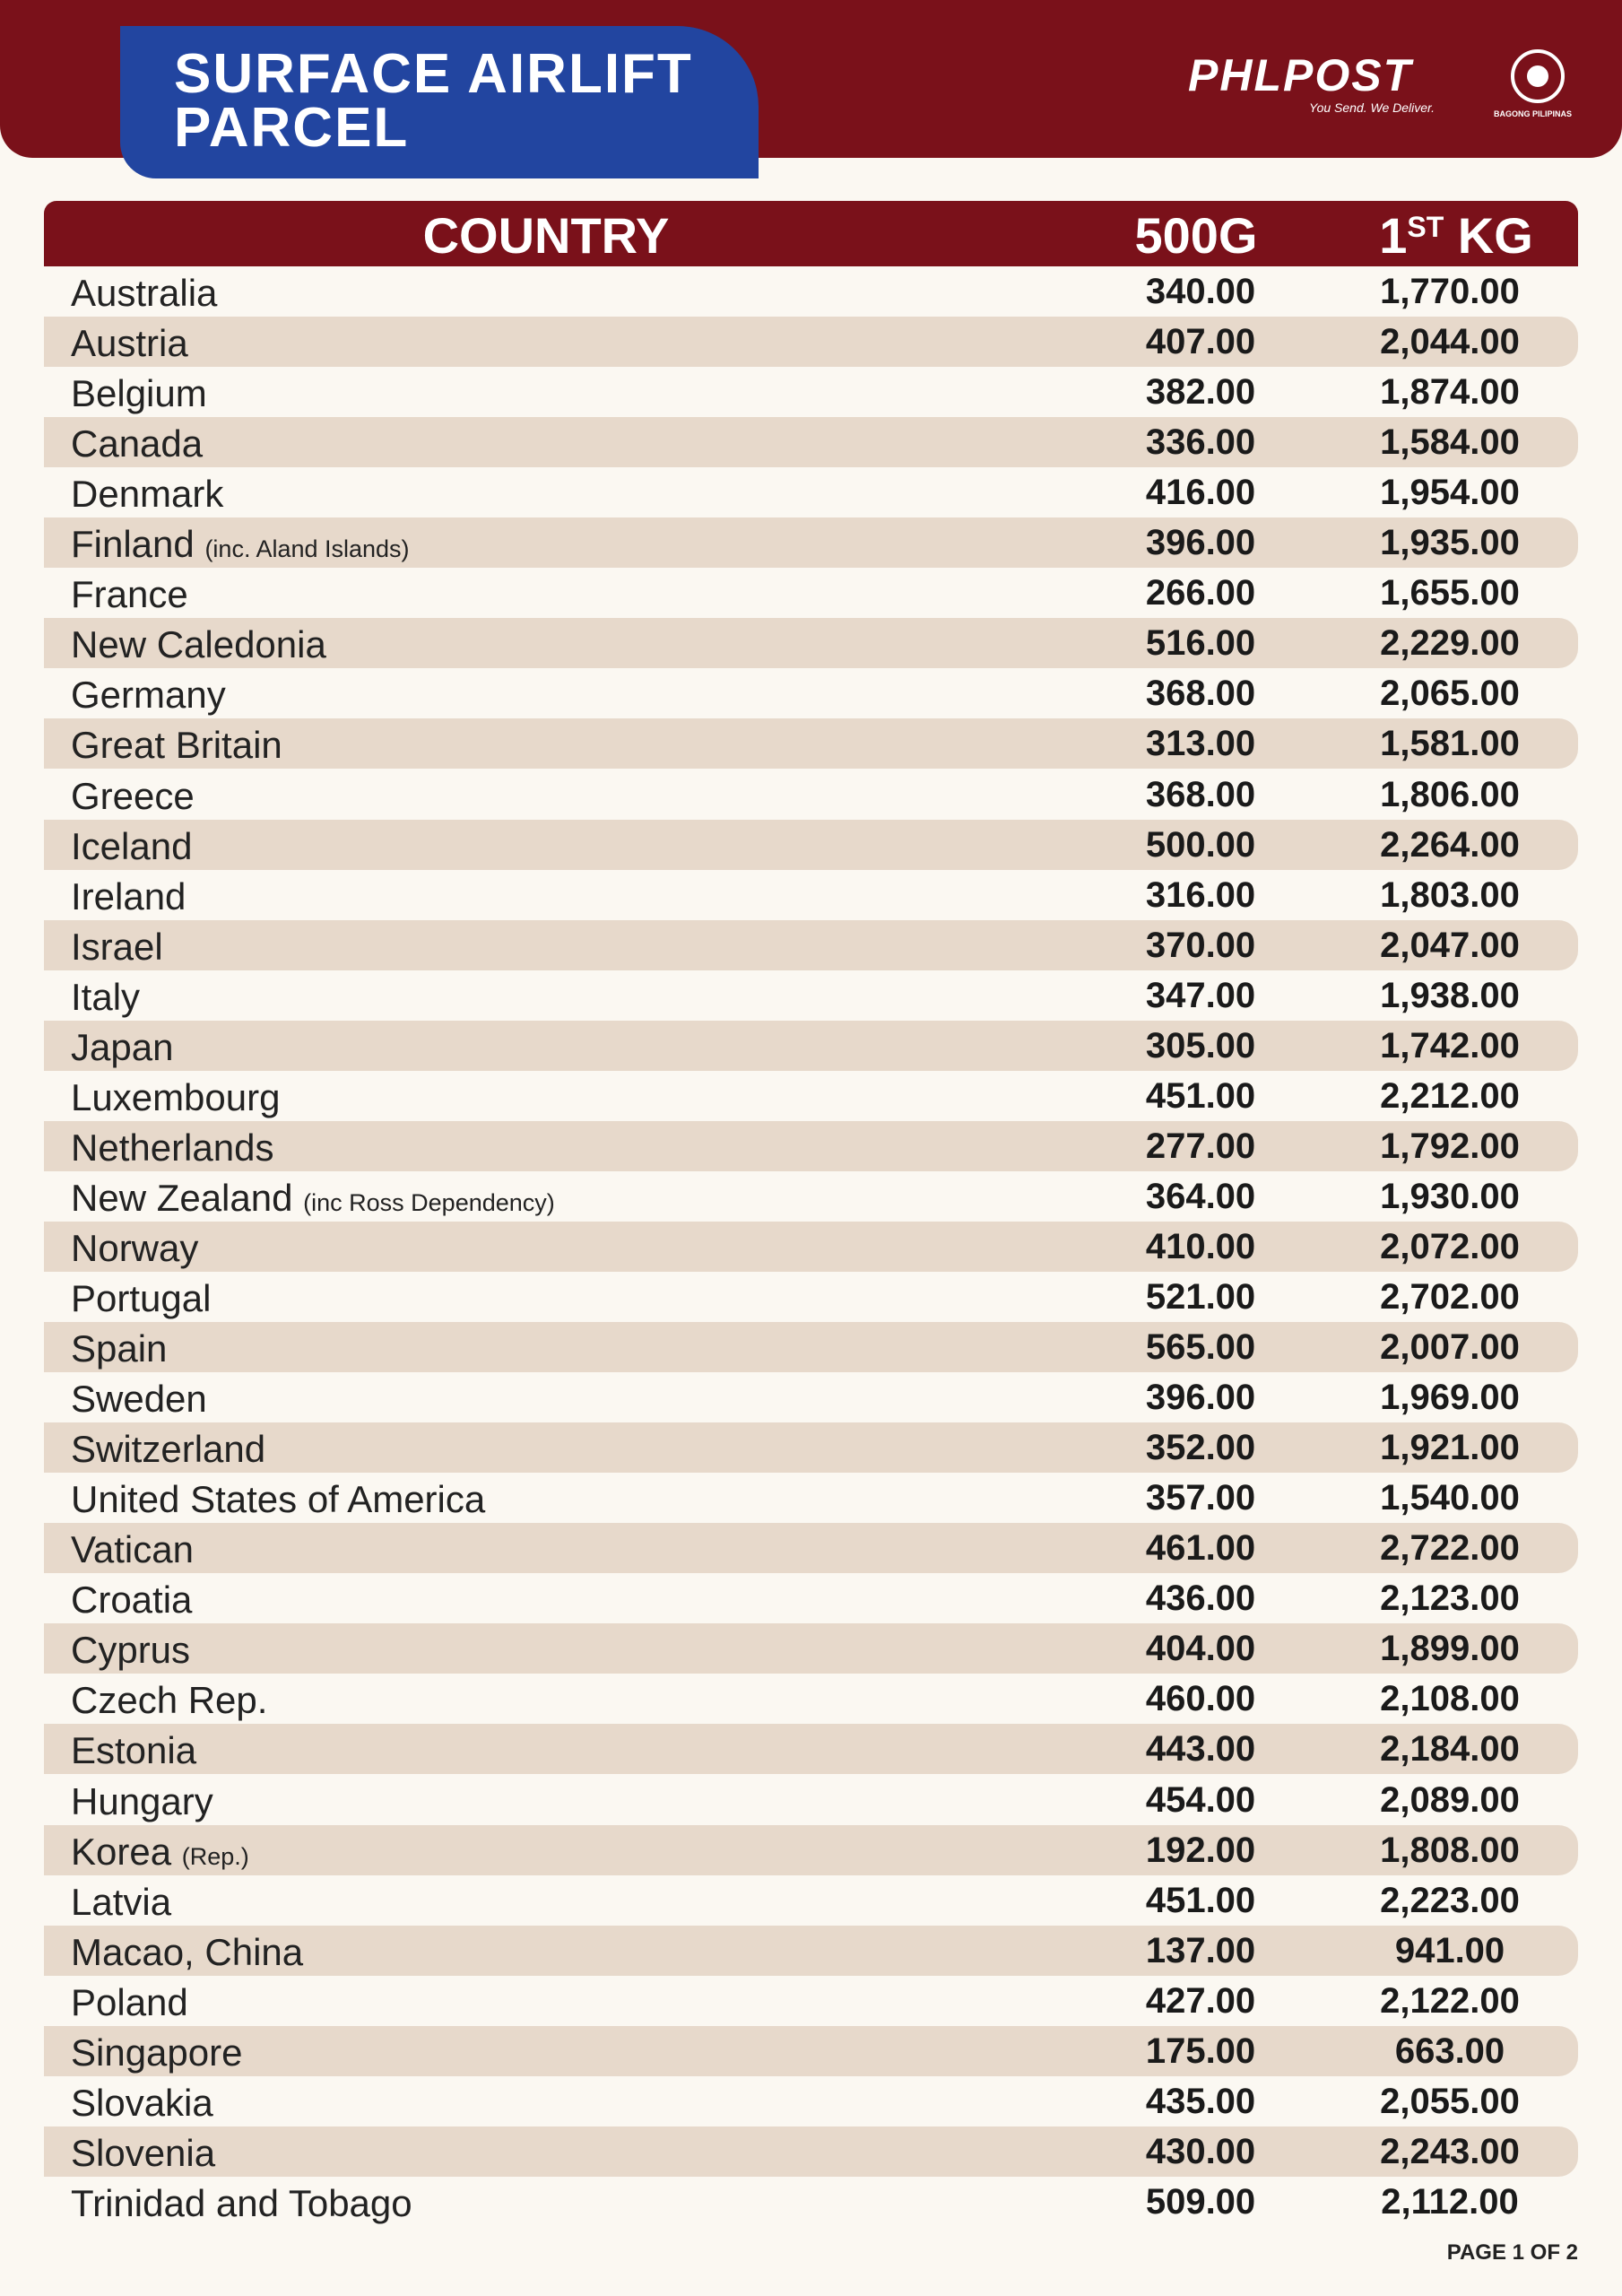 This screenshot has height=2296, width=1622. What do you see at coordinates (1372, 107) in the screenshot?
I see `tagline: You Send. We Deliver.` at bounding box center [1372, 107].